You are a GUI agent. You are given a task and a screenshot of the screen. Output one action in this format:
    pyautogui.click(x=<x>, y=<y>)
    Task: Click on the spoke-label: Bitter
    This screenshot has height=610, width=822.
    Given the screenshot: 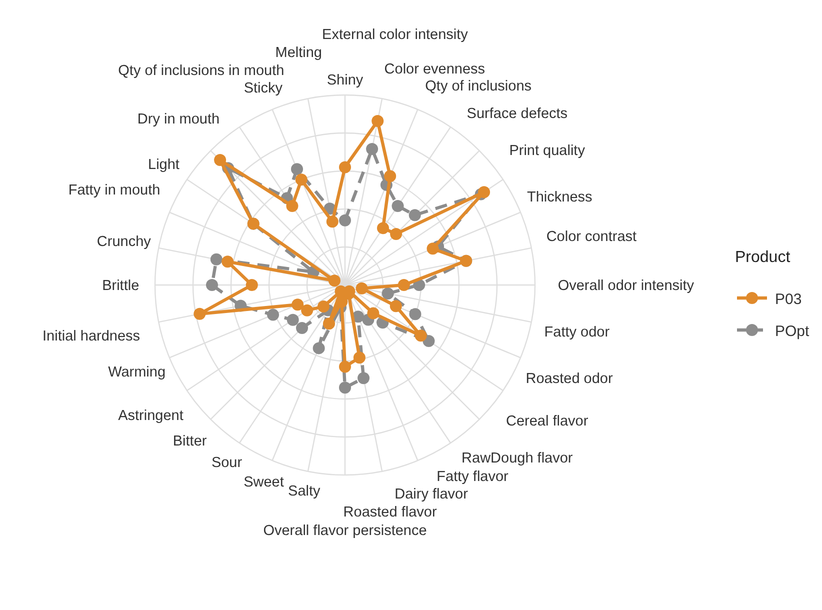 What is the action you would take?
    pyautogui.click(x=189, y=441)
    